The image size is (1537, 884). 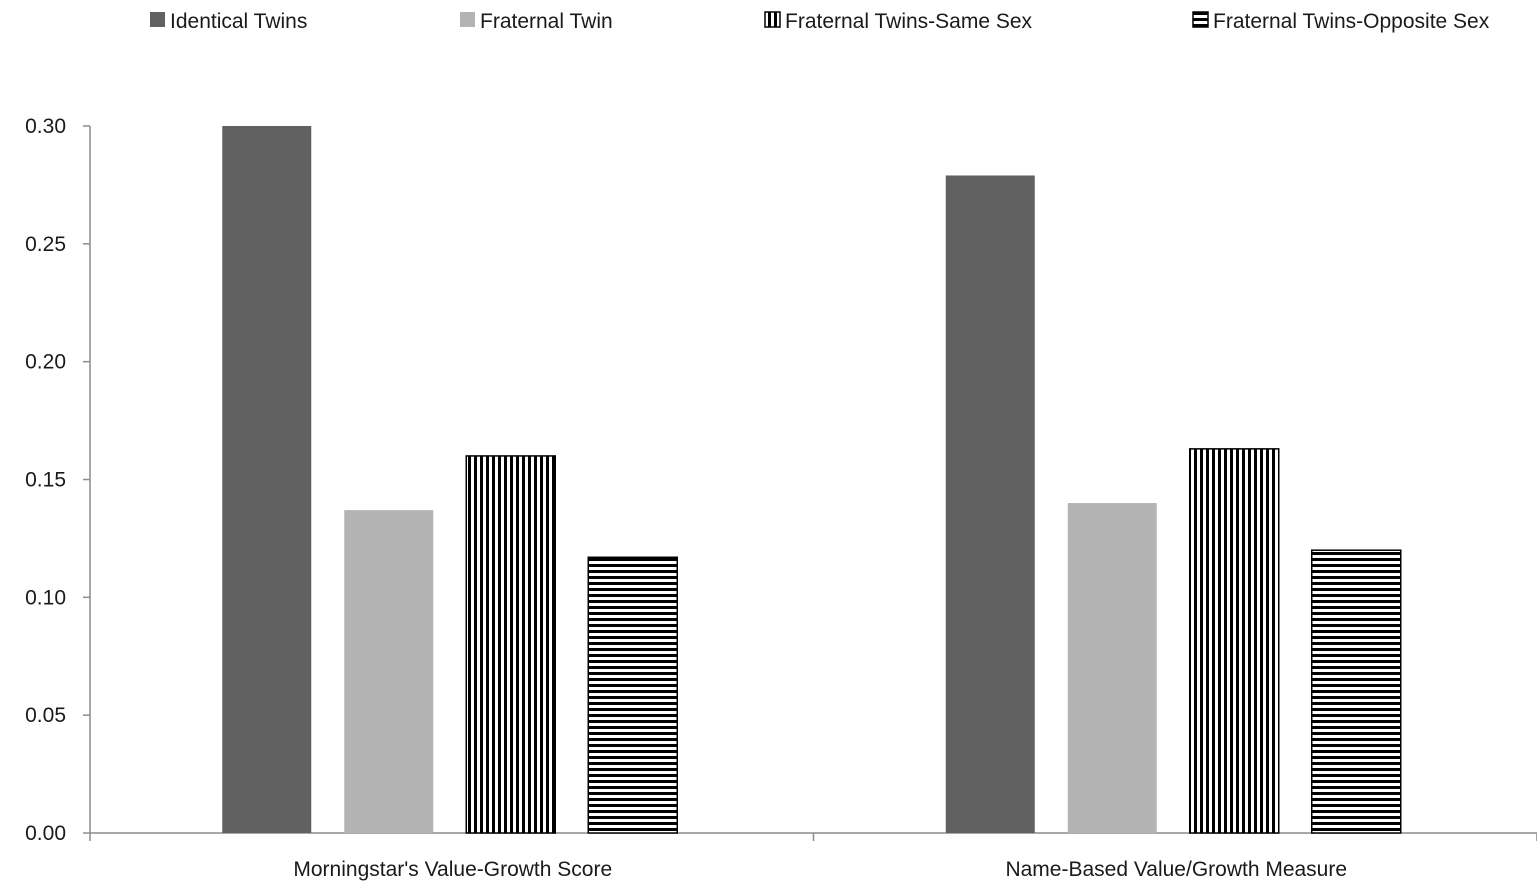 What do you see at coordinates (45, 126) in the screenshot?
I see `y-tick-label: 0.30` at bounding box center [45, 126].